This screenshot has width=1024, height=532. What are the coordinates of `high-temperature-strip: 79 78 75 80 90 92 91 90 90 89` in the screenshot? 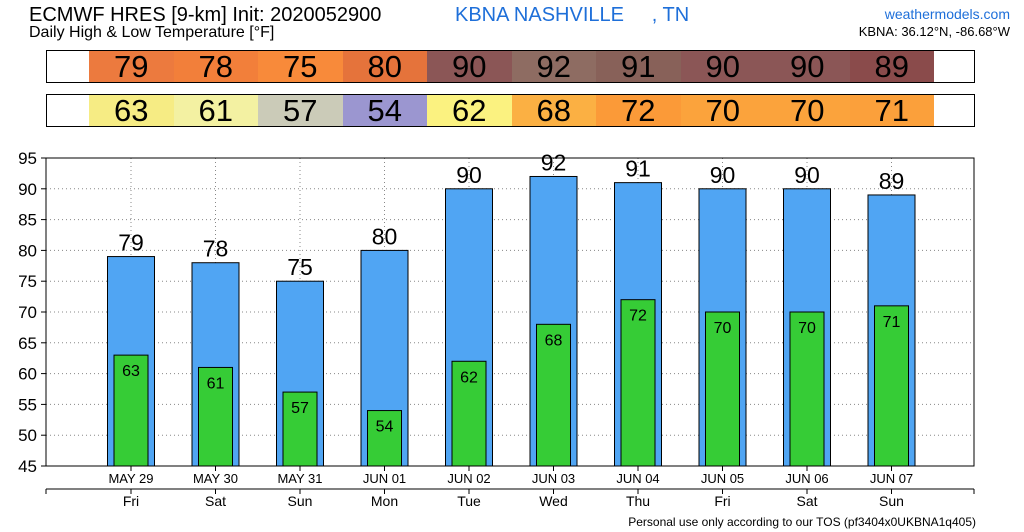 It's located at (510, 66).